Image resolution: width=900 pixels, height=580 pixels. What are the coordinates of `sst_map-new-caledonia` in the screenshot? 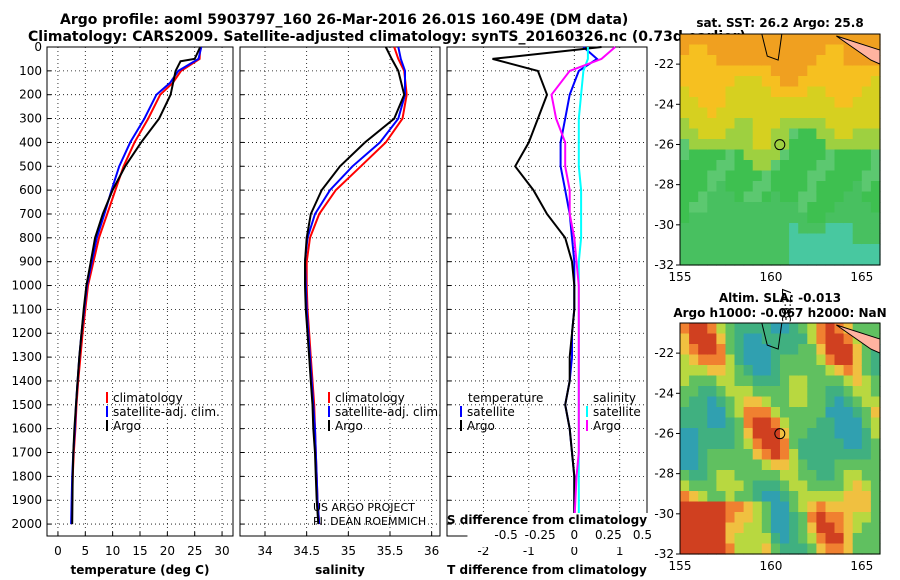 It's located at (858, 50).